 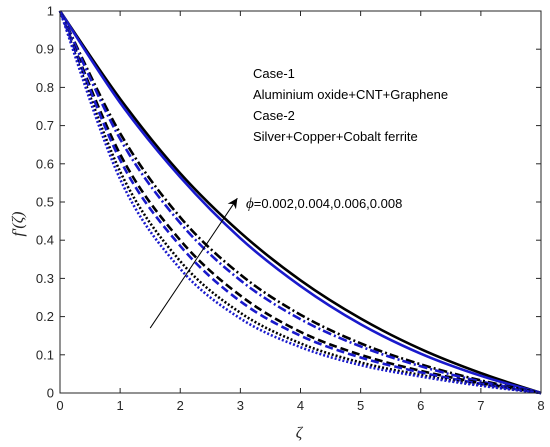 I want to click on phi-values: =0.002,0.004,0.006,0.008, so click(x=328, y=203).